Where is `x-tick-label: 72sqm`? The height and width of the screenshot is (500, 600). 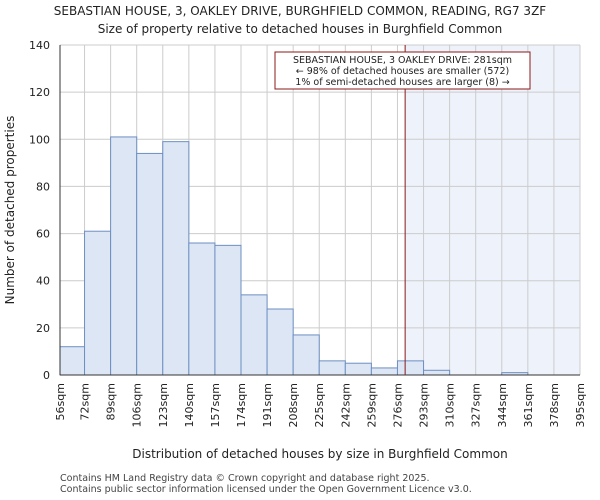 x-tick-label: 72sqm is located at coordinates (85, 401).